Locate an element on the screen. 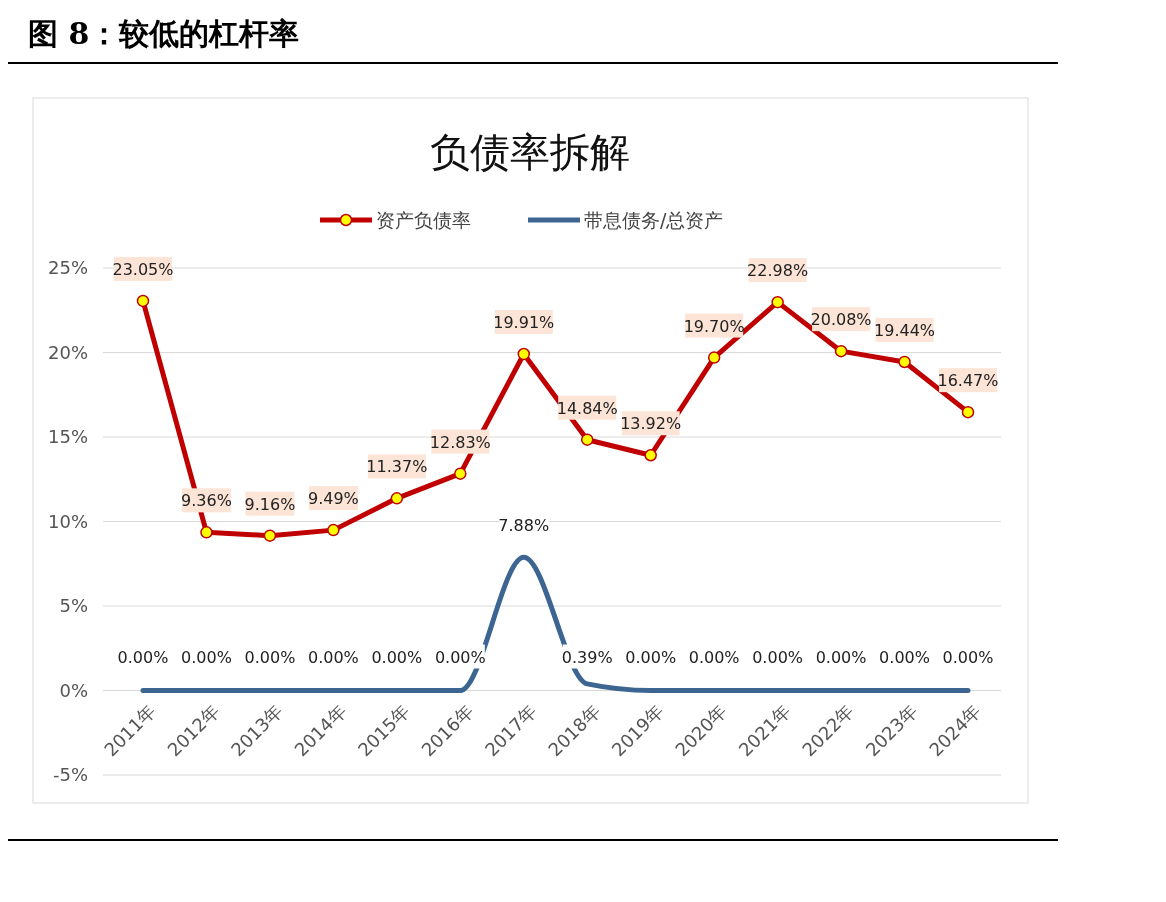 This screenshot has height=902, width=1166. chart-title: 图 8：较低的杠杆率 is located at coordinates (164, 33).